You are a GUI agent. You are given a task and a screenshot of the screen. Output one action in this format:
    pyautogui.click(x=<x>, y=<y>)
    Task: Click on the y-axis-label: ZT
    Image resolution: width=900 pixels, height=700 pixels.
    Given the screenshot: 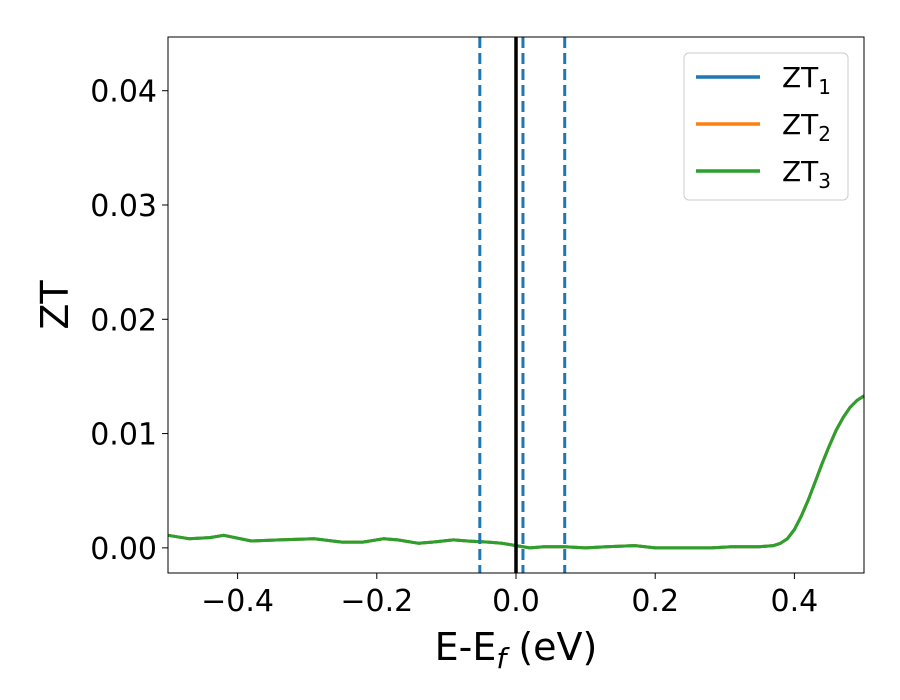 What is the action you would take?
    pyautogui.click(x=55, y=305)
    